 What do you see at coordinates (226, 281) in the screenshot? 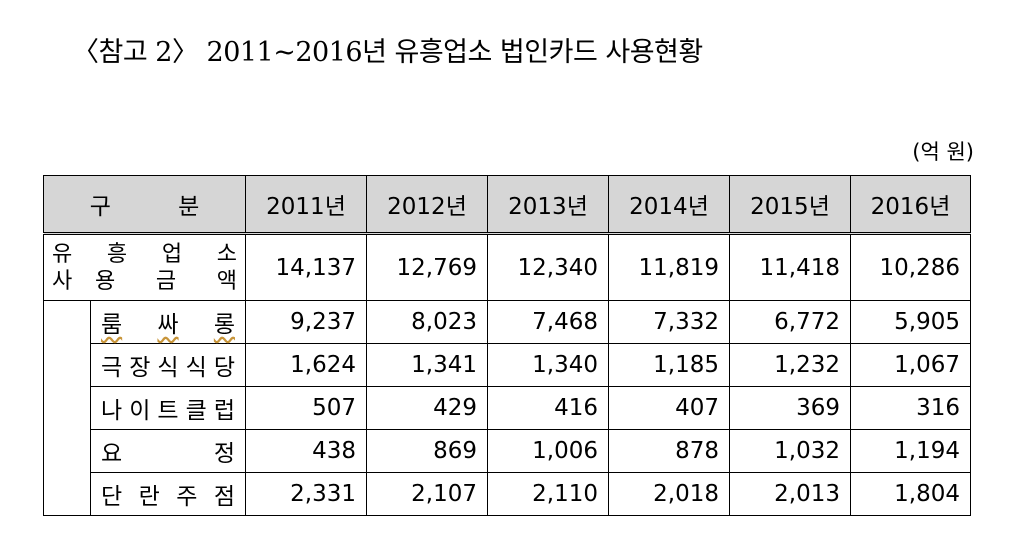
I see `label-char: 액` at bounding box center [226, 281].